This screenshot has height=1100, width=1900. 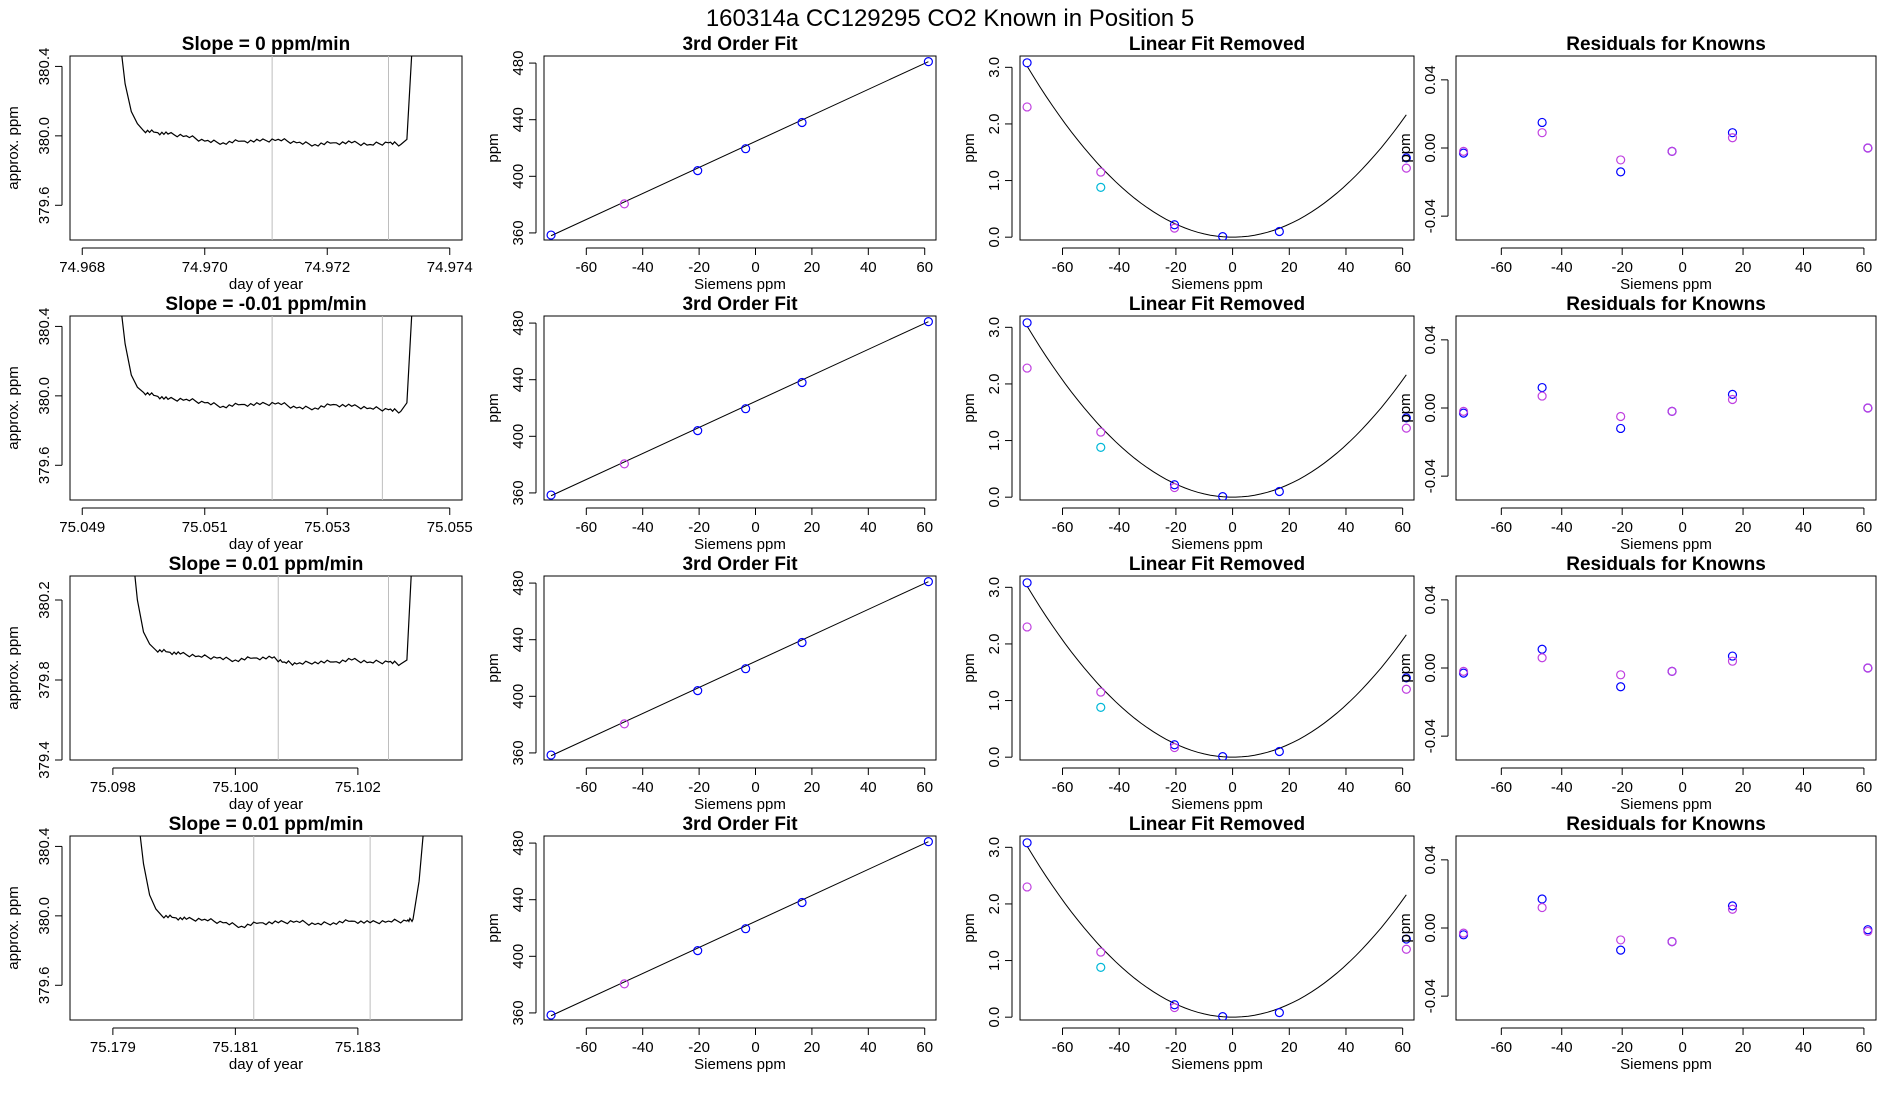 What do you see at coordinates (273, 621) in the screenshot?
I see `trace-line` at bounding box center [273, 621].